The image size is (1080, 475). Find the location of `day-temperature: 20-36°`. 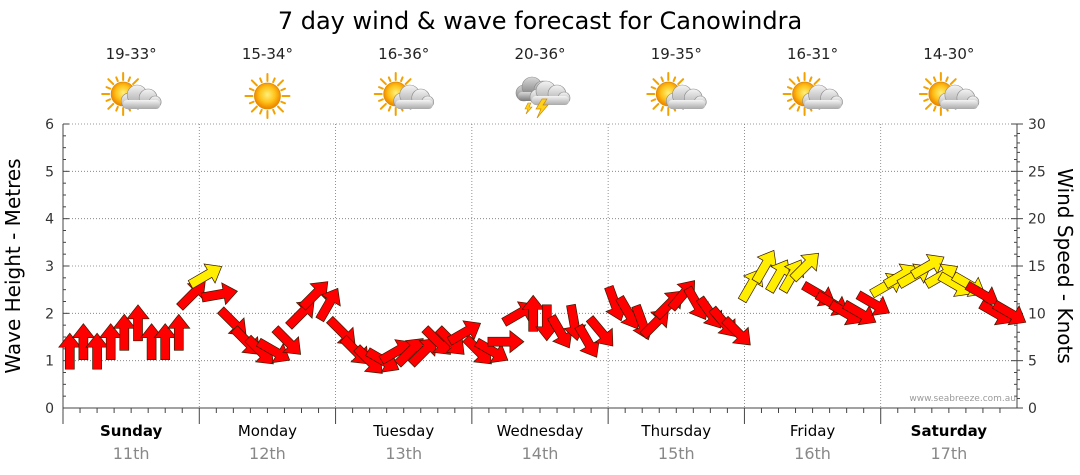

day-temperature: 20-36° is located at coordinates (539, 54).